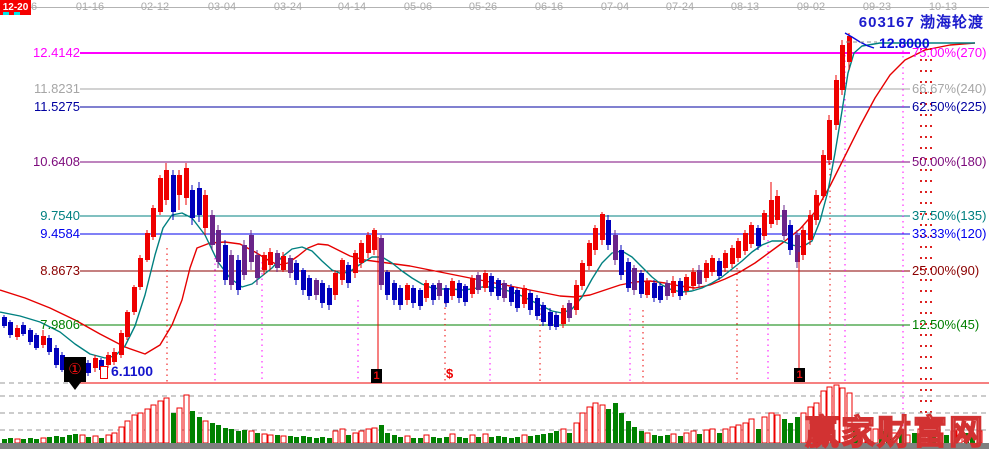 The width and height of the screenshot is (989, 449). I want to click on date-tick: 07-24, so click(680, 7).